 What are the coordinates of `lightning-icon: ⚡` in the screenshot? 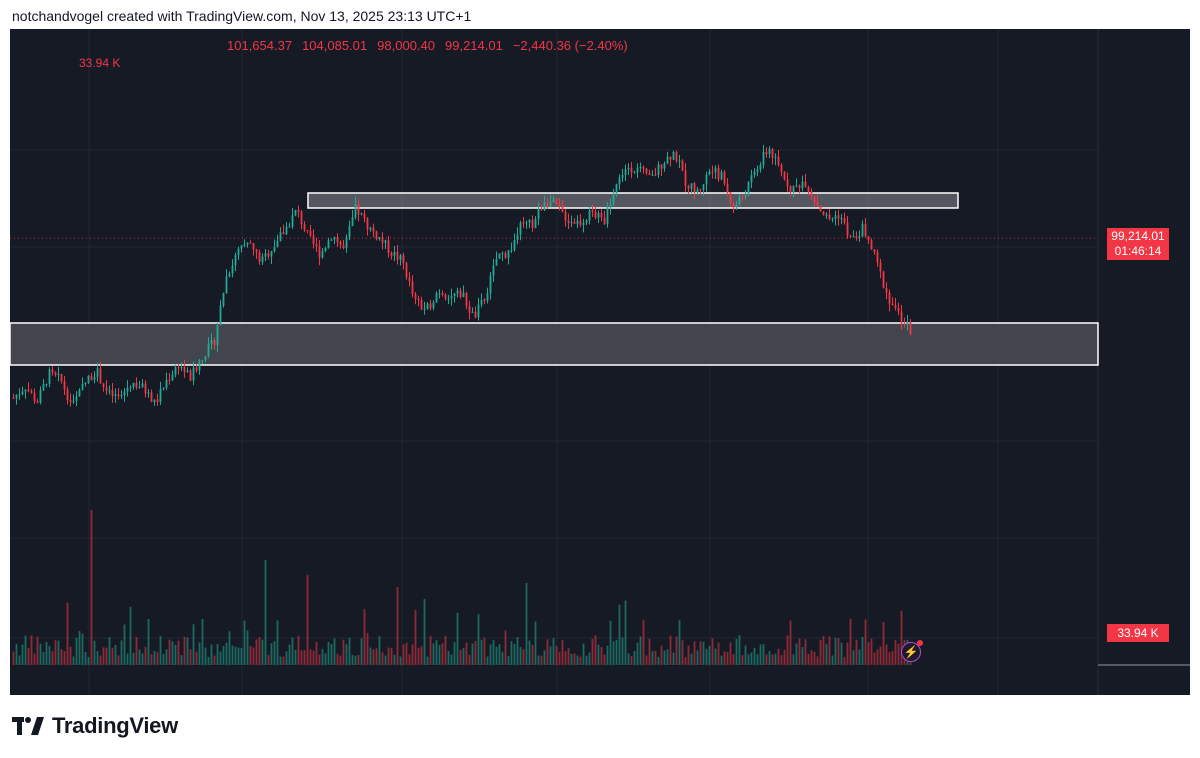 It's located at (912, 651).